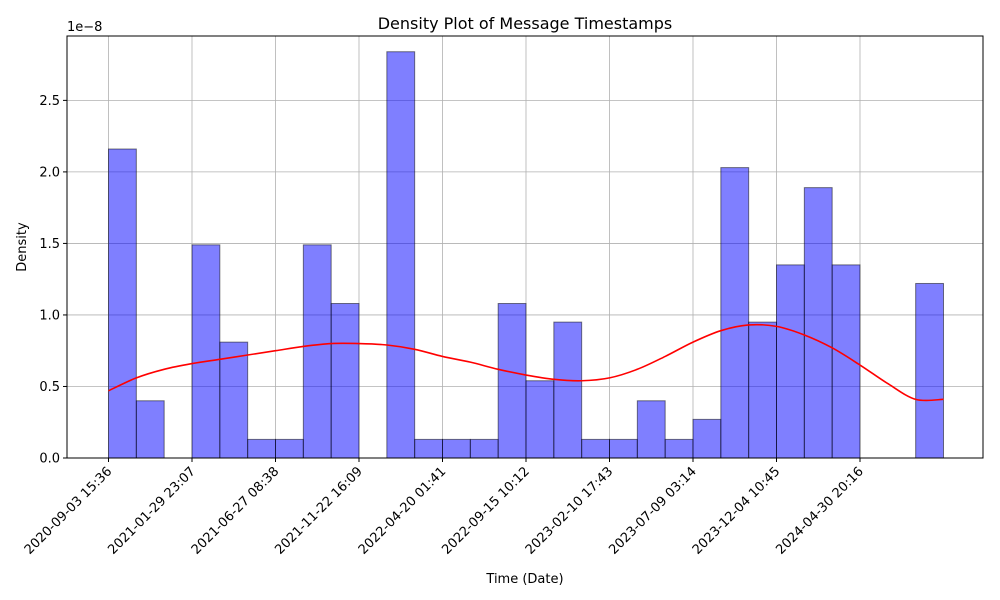 The height and width of the screenshot is (600, 1000). What do you see at coordinates (485, 510) in the screenshot?
I see `x-tick-label: 2022-09-15 10:12` at bounding box center [485, 510].